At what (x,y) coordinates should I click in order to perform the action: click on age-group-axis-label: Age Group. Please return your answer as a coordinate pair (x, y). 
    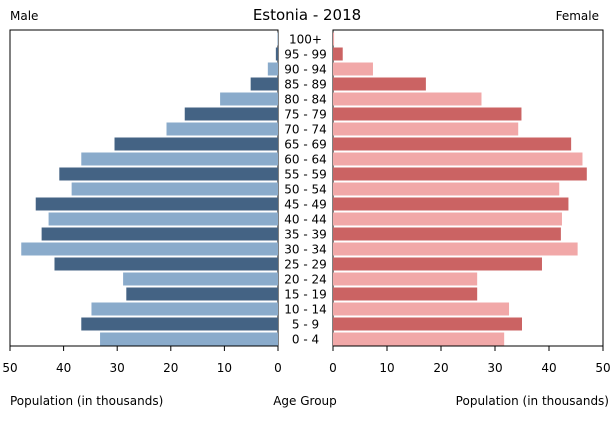
    Looking at the image, I should click on (305, 401).